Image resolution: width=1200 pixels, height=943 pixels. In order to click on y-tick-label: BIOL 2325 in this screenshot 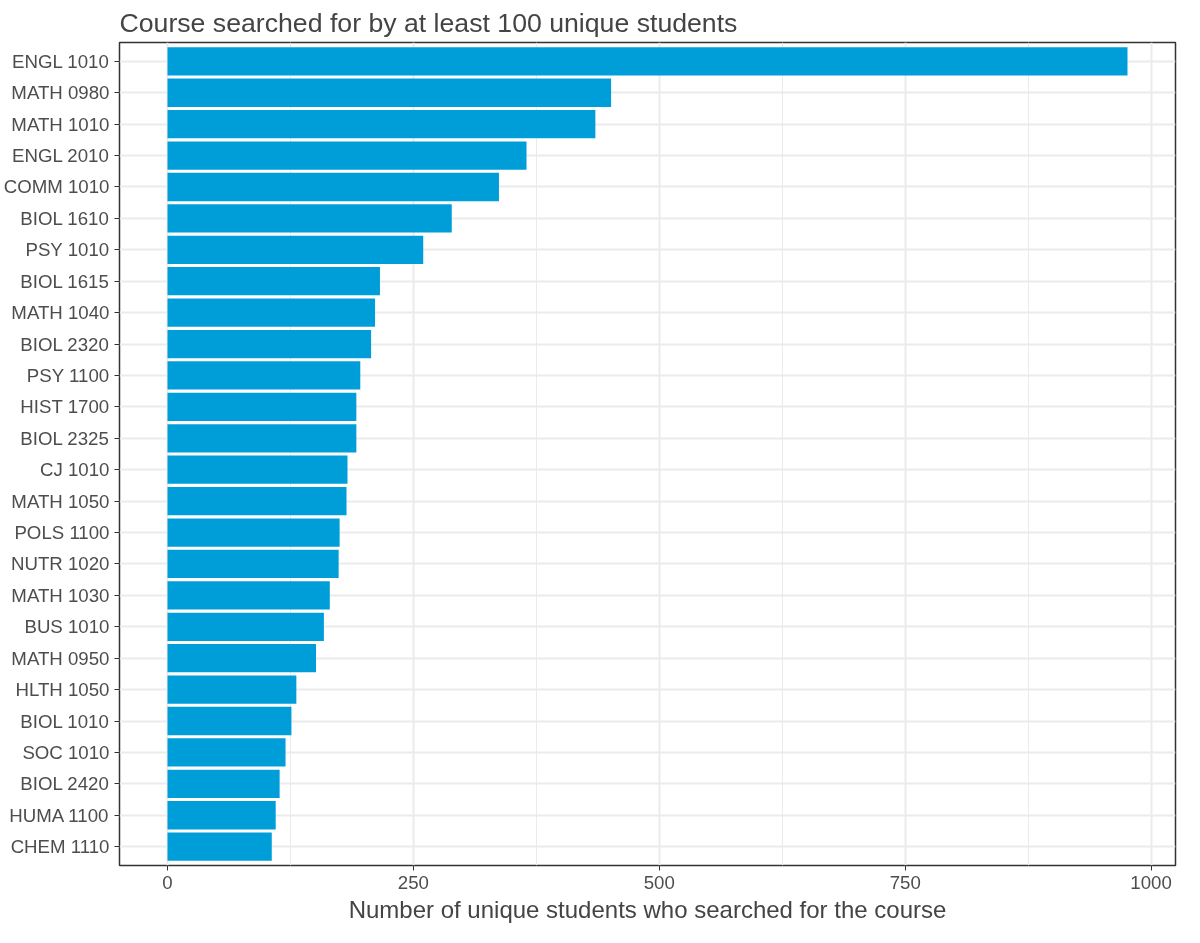, I will do `click(64, 438)`.